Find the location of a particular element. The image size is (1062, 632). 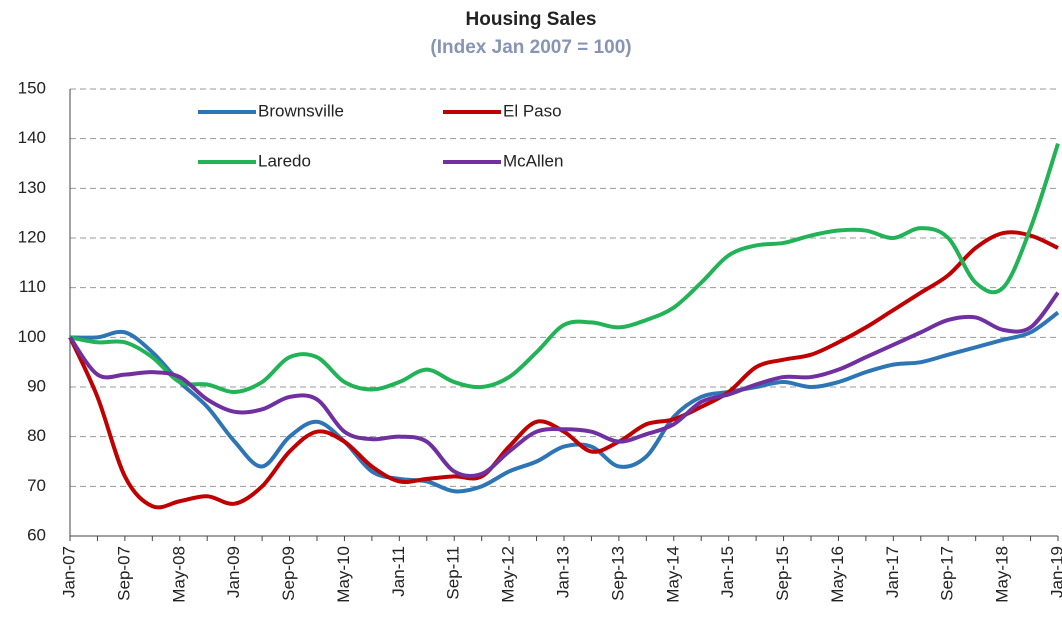

x-tick-label: May-18 is located at coordinates (1002, 574).